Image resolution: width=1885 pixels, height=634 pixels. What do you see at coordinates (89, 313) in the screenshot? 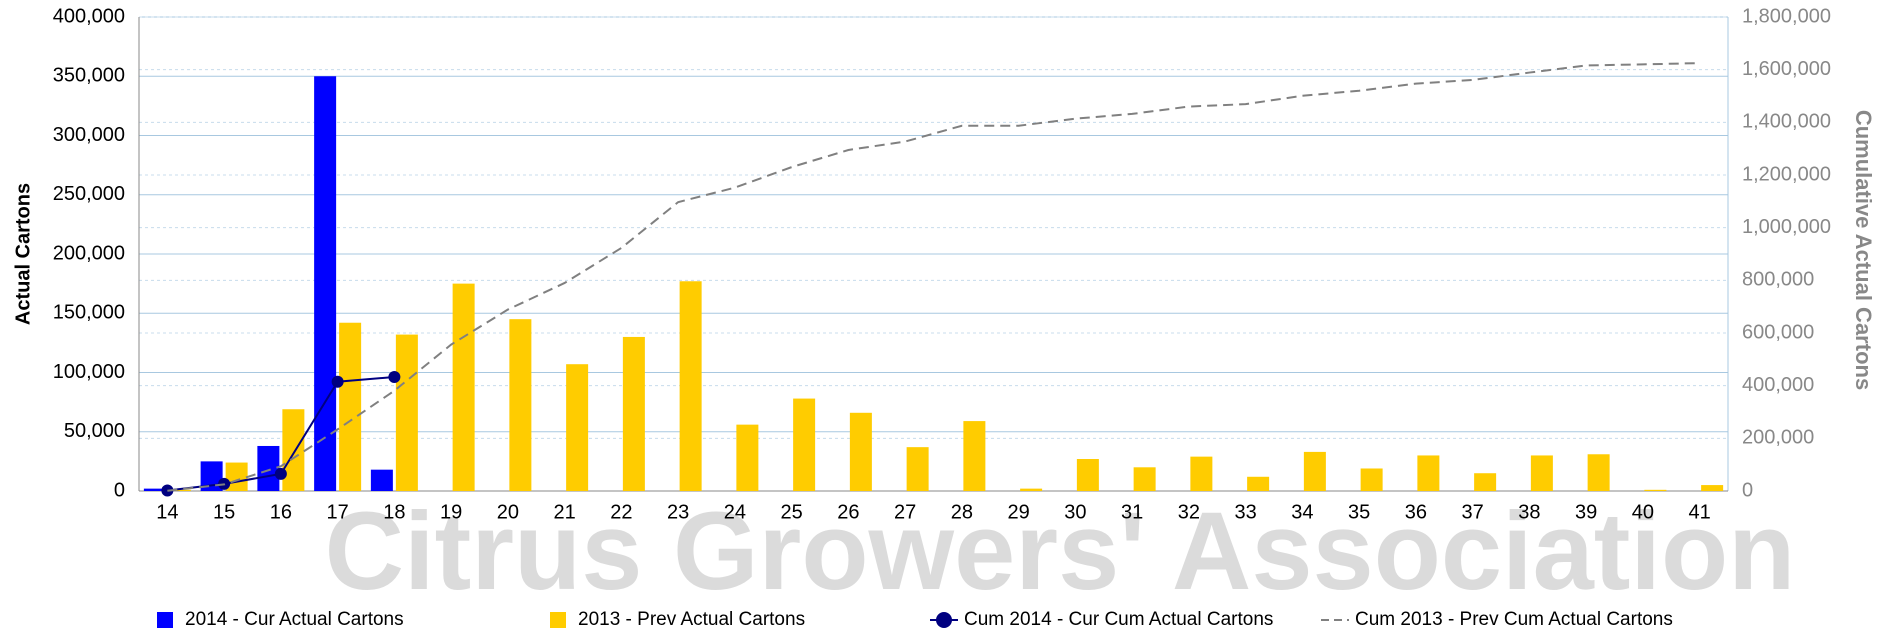
I see `y-tick-label: 150,000` at bounding box center [89, 313].